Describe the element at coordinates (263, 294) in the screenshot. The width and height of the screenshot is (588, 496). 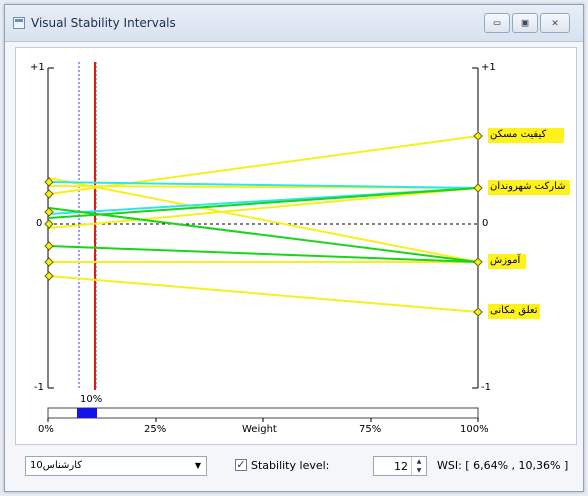
I see `line-belonging` at that location.